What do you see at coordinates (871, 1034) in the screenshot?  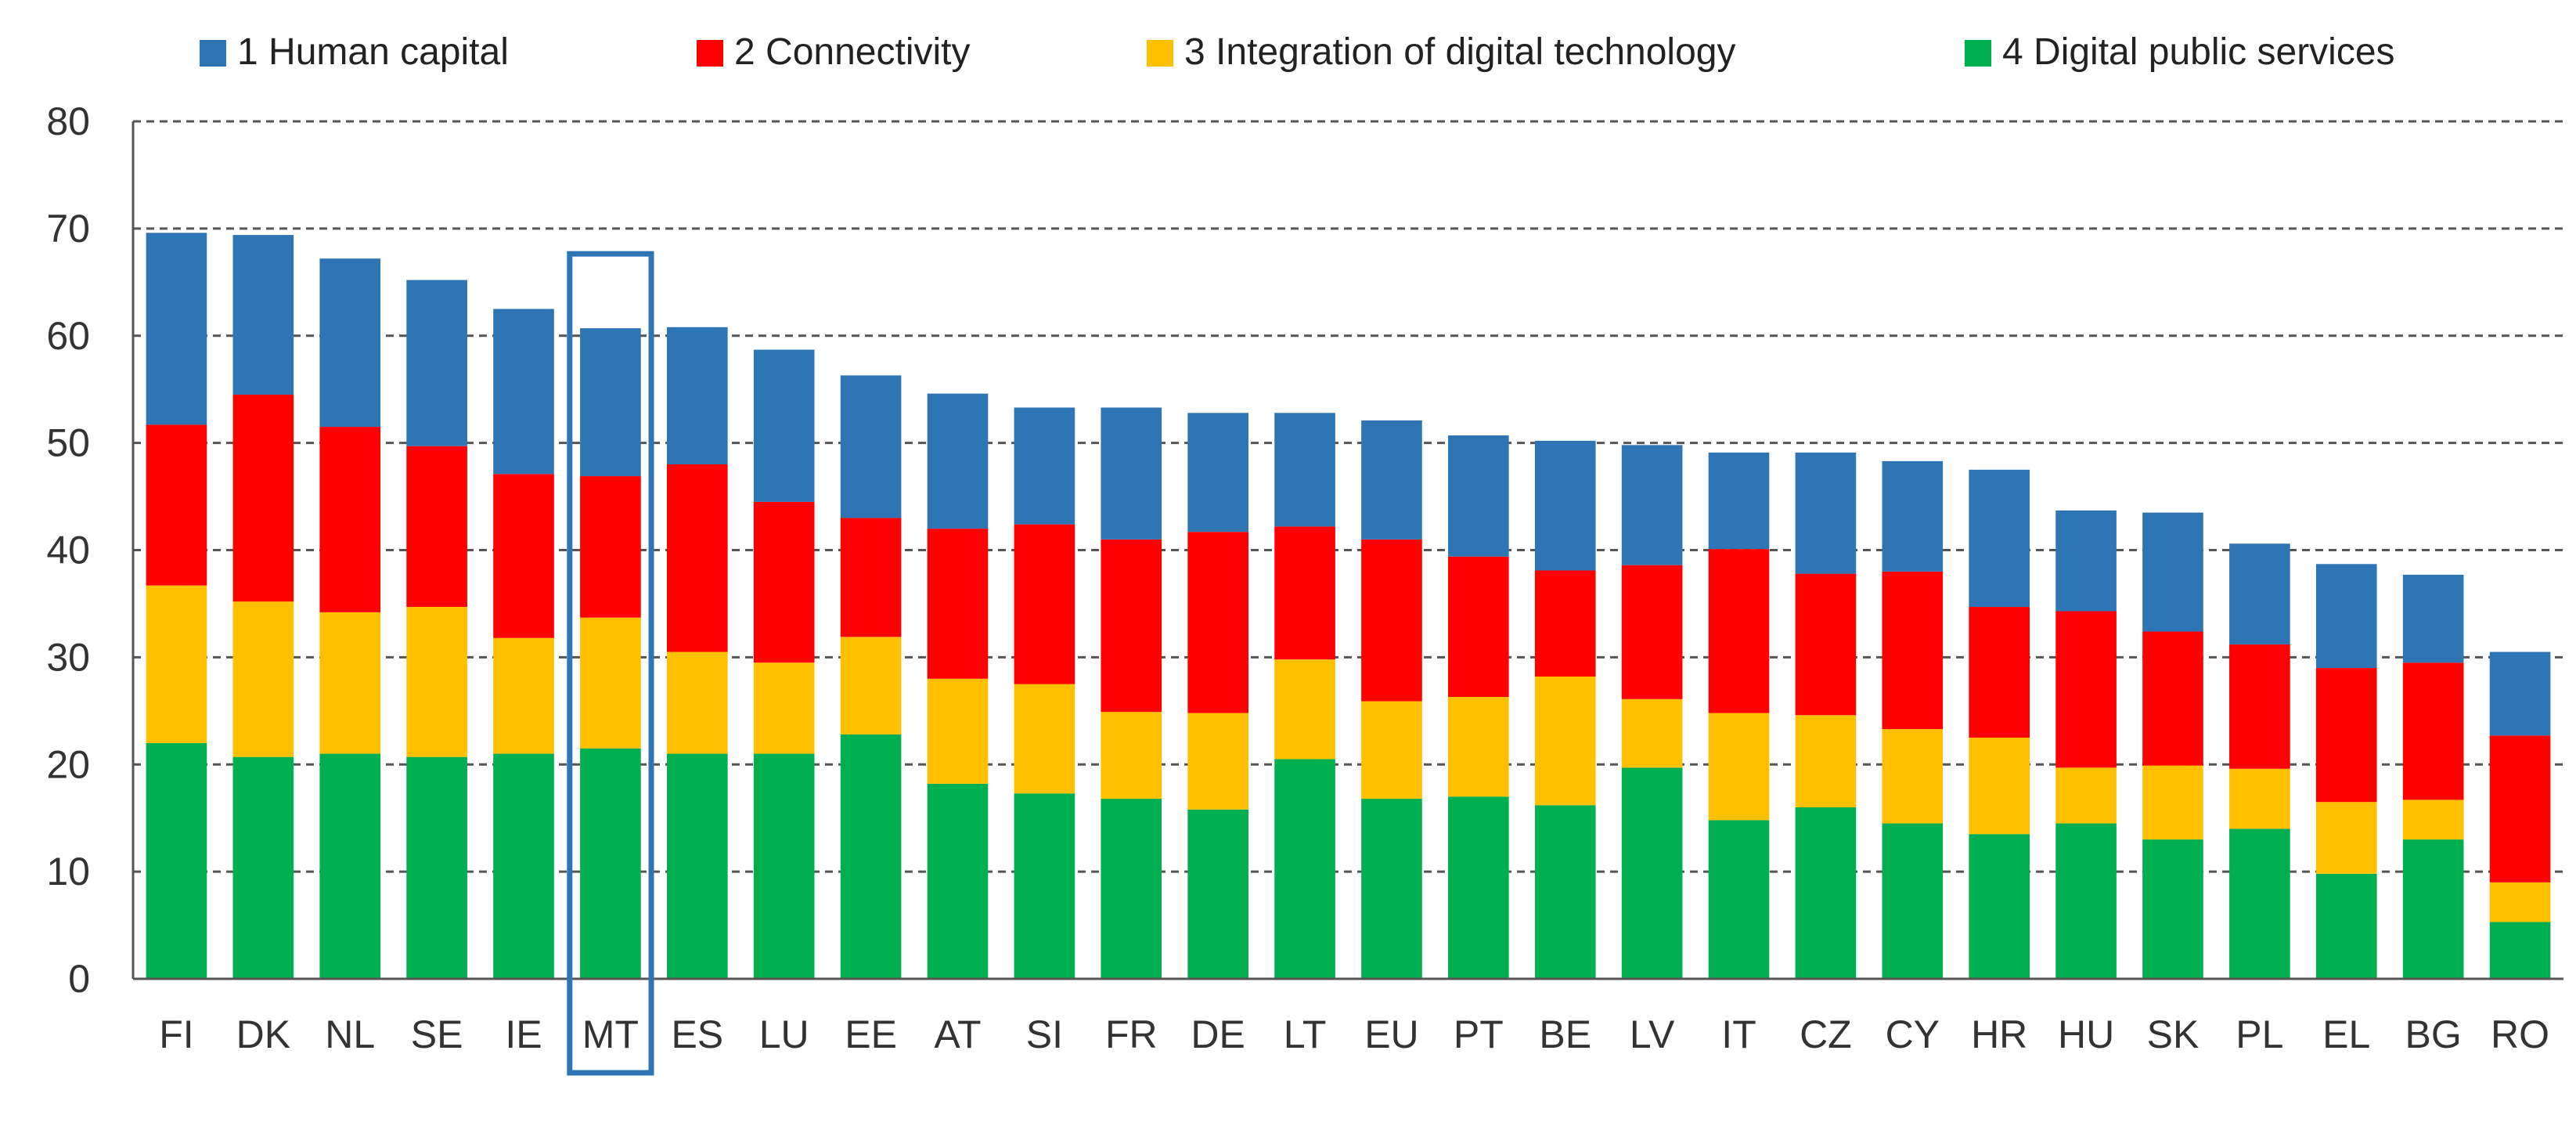 I see `x-tick-label: EE` at bounding box center [871, 1034].